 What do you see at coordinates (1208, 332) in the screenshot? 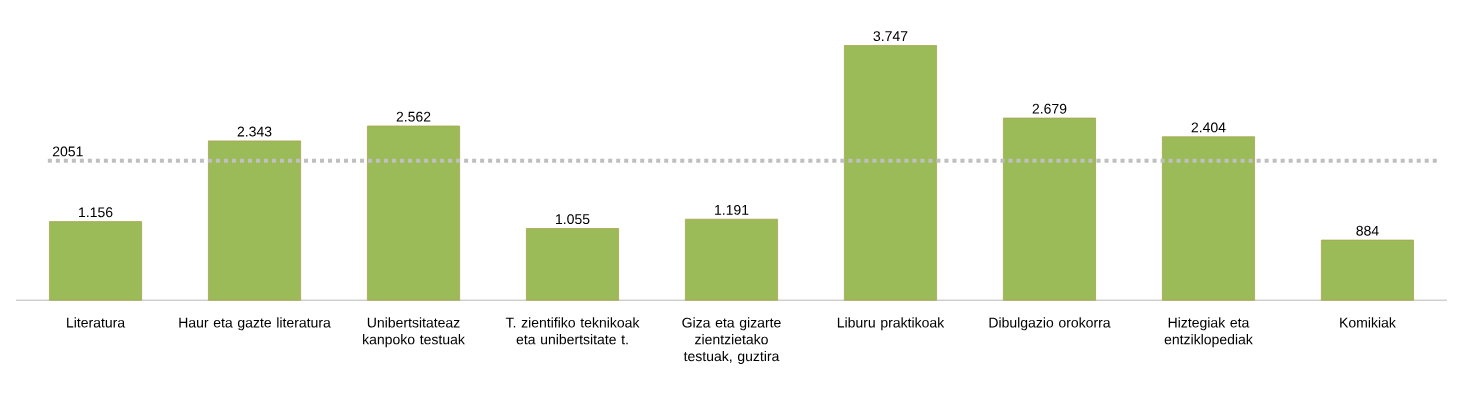
I see `x-tick-label: Hiztegiak eta entziklopediak` at bounding box center [1208, 332].